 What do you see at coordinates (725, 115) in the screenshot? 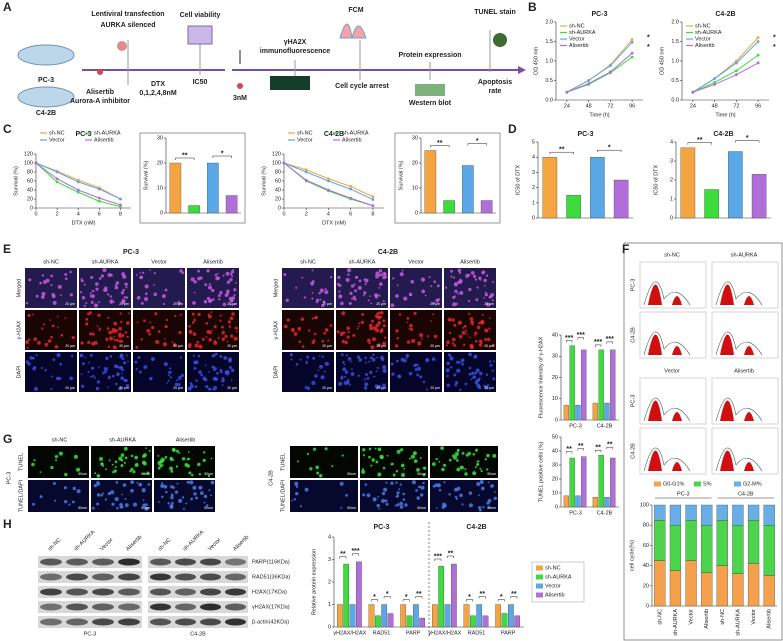
I see `x-axis-label: Time (h)` at bounding box center [725, 115].